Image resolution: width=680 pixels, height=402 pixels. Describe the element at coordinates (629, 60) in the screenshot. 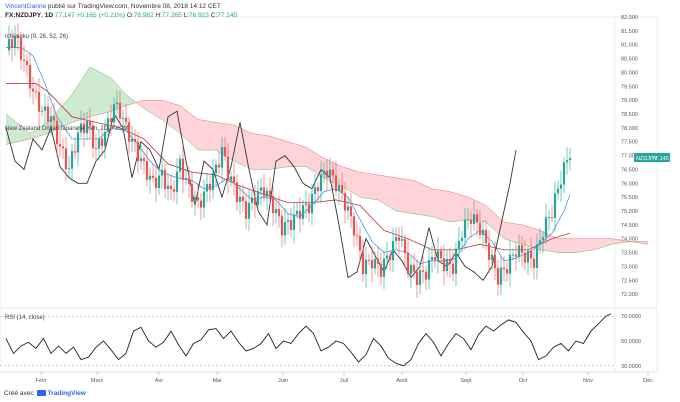

I see `price-tick-label: 80.500` at that location.